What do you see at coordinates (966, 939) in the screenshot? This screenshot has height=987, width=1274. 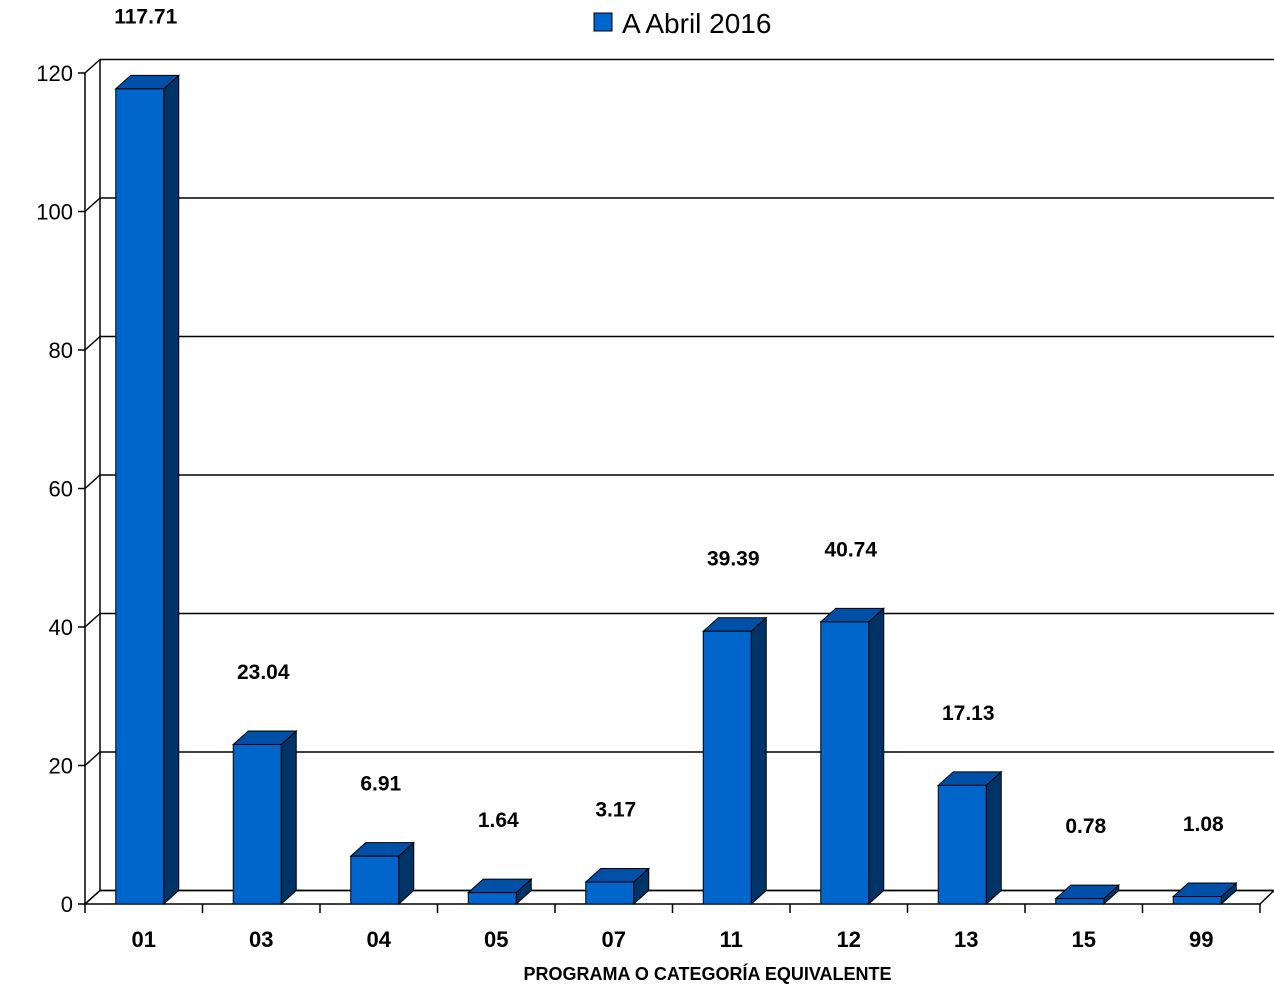 I see `x-tick-label: 13` at bounding box center [966, 939].